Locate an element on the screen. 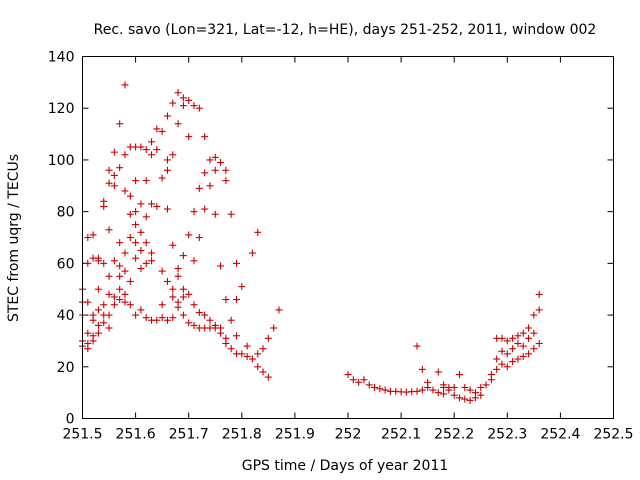  y-tick-label: 80 is located at coordinates (66, 213).